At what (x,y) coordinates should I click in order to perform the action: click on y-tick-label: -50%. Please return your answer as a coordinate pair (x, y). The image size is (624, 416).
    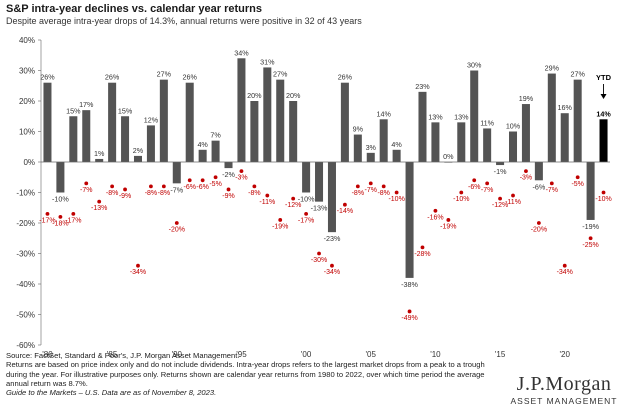
    Looking at the image, I should click on (25, 315).